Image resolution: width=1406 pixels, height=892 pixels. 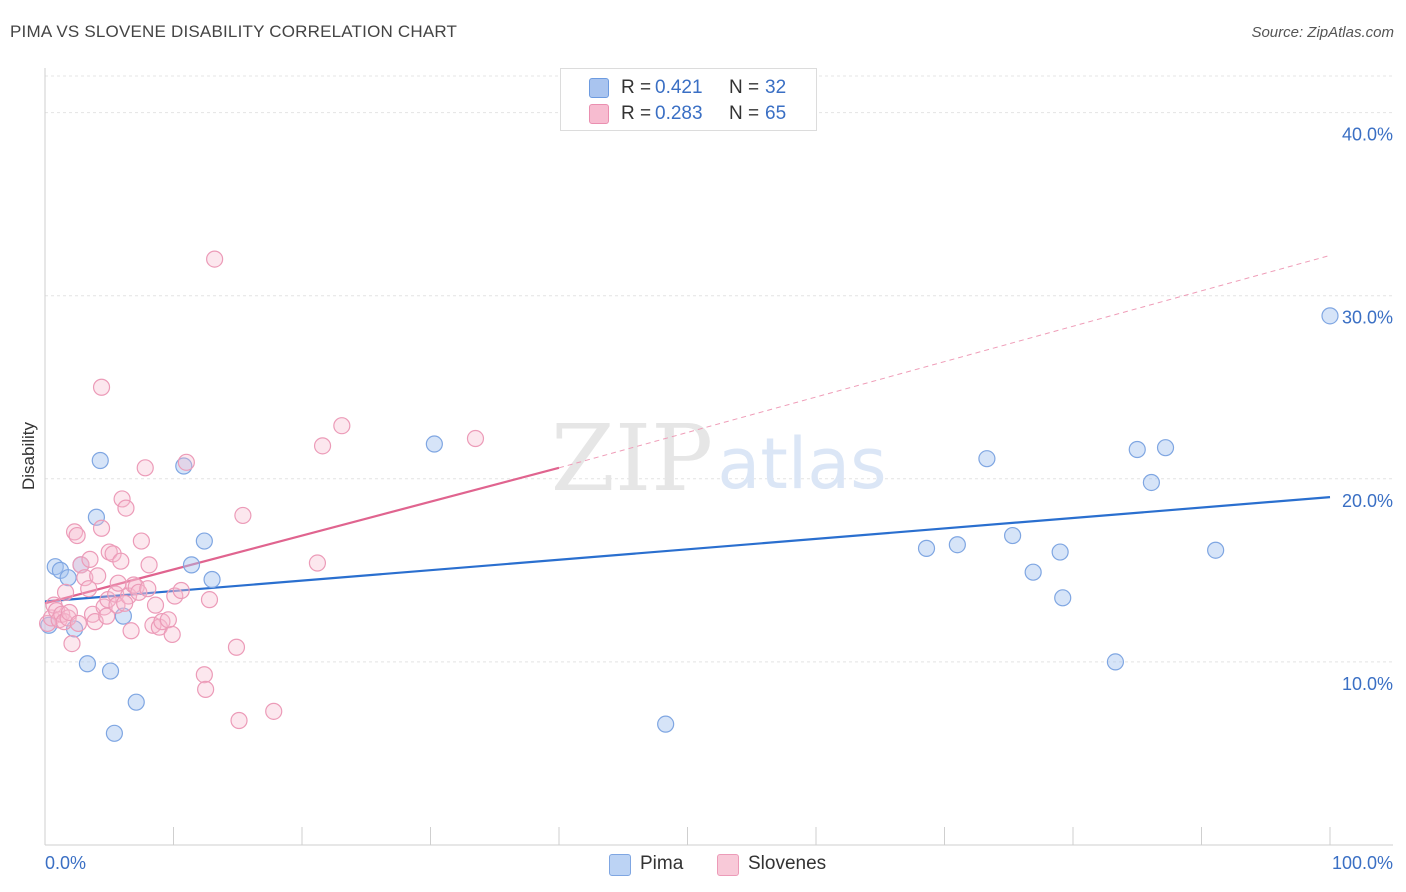 What do you see at coordinates (787, 863) in the screenshot?
I see `slovenes-legend-label: Slovenes` at bounding box center [787, 863].